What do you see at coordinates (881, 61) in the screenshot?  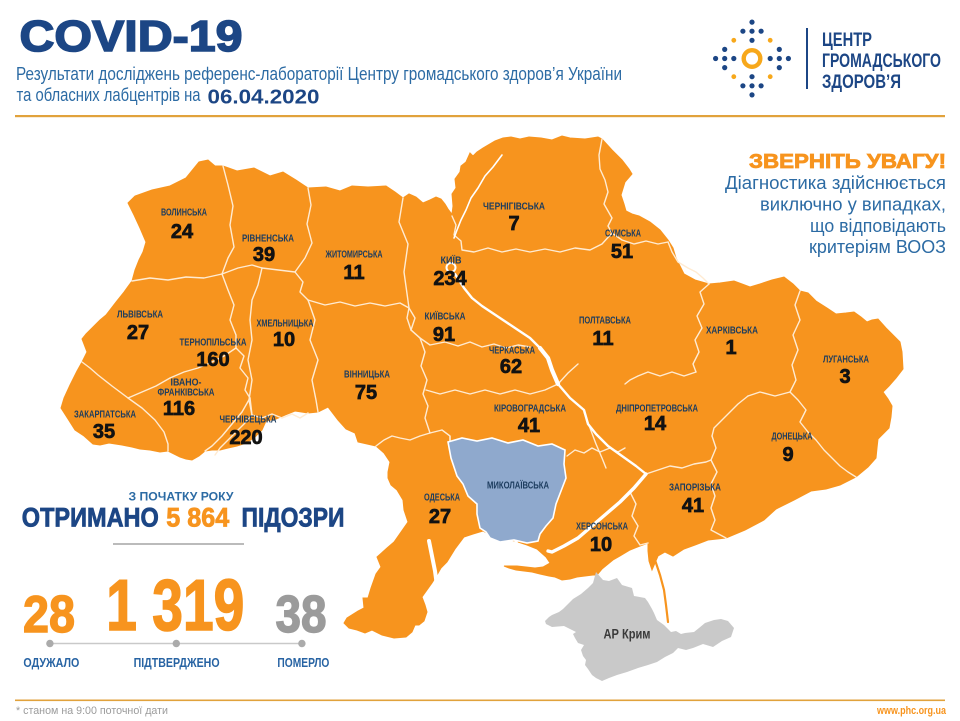 I see `svg-text: ГРОМАДСЬКОГО` at bounding box center [881, 61].